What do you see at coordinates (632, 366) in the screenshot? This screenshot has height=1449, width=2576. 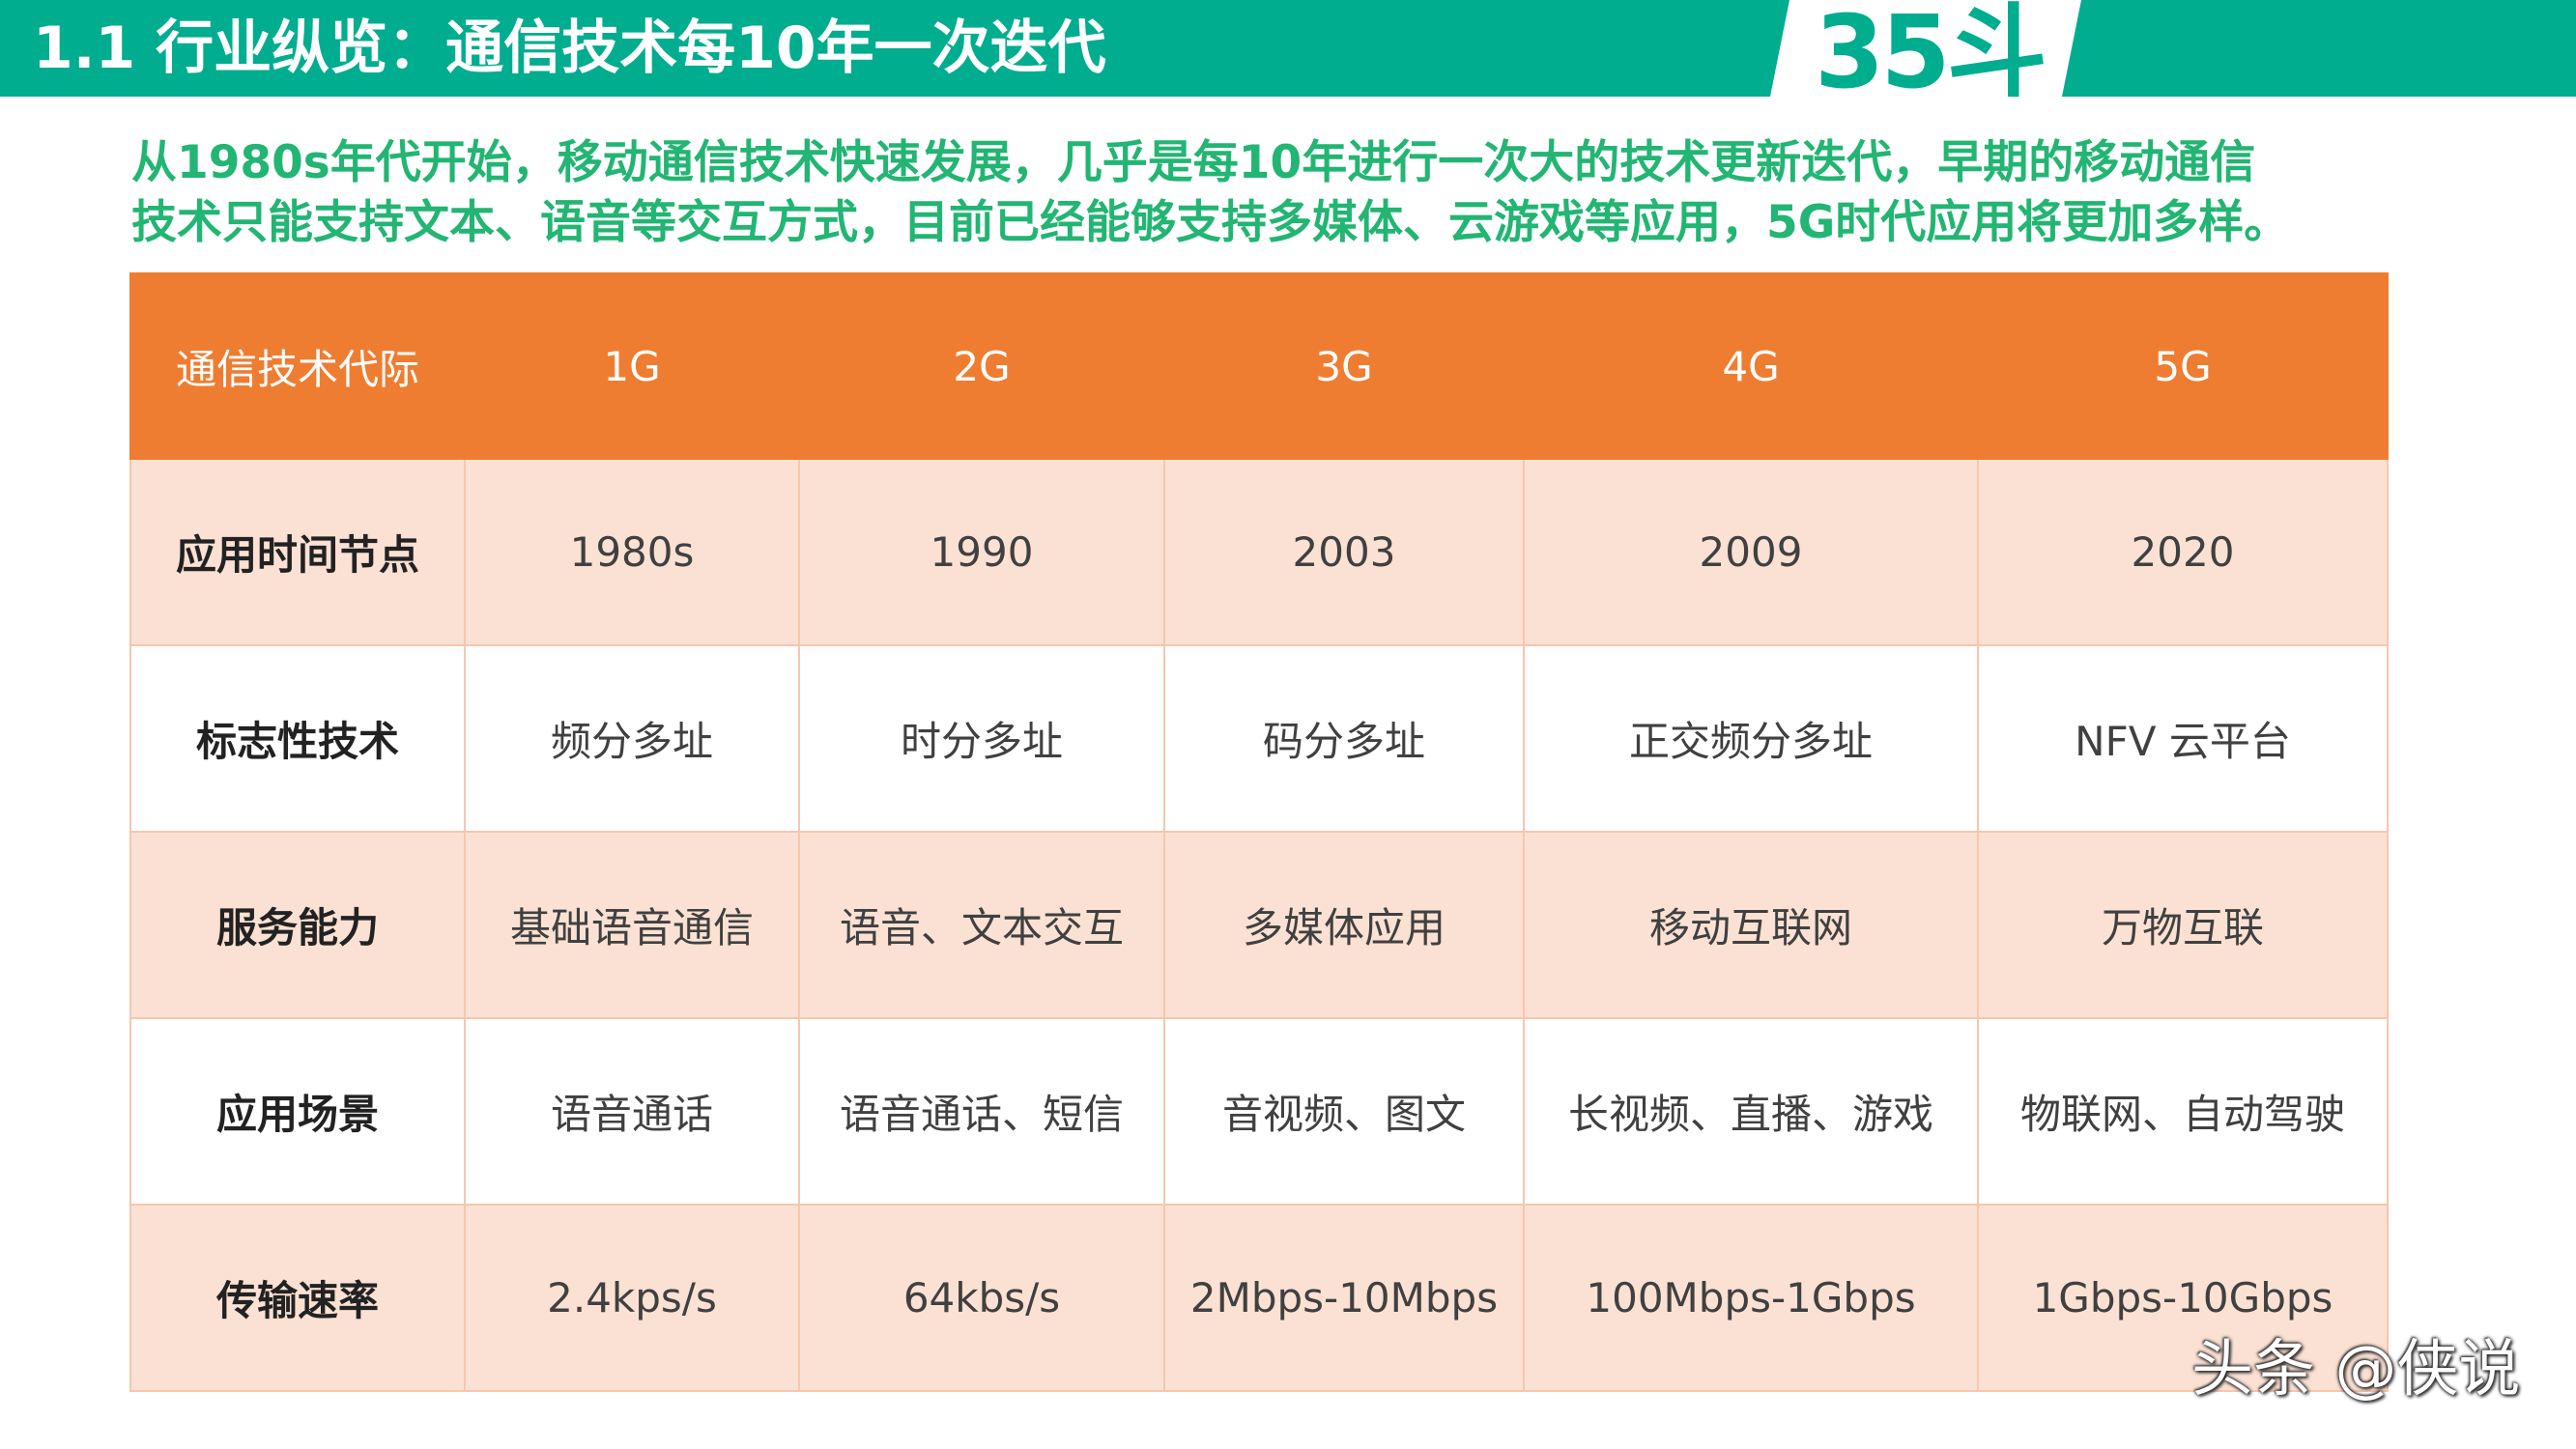 I see `column-header: 1G` at bounding box center [632, 366].